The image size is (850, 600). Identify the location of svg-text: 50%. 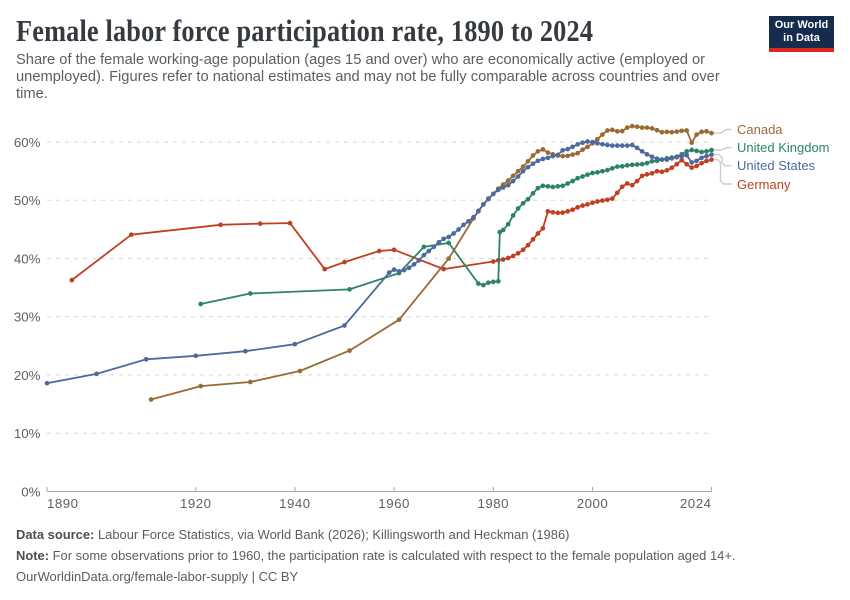
(27, 200).